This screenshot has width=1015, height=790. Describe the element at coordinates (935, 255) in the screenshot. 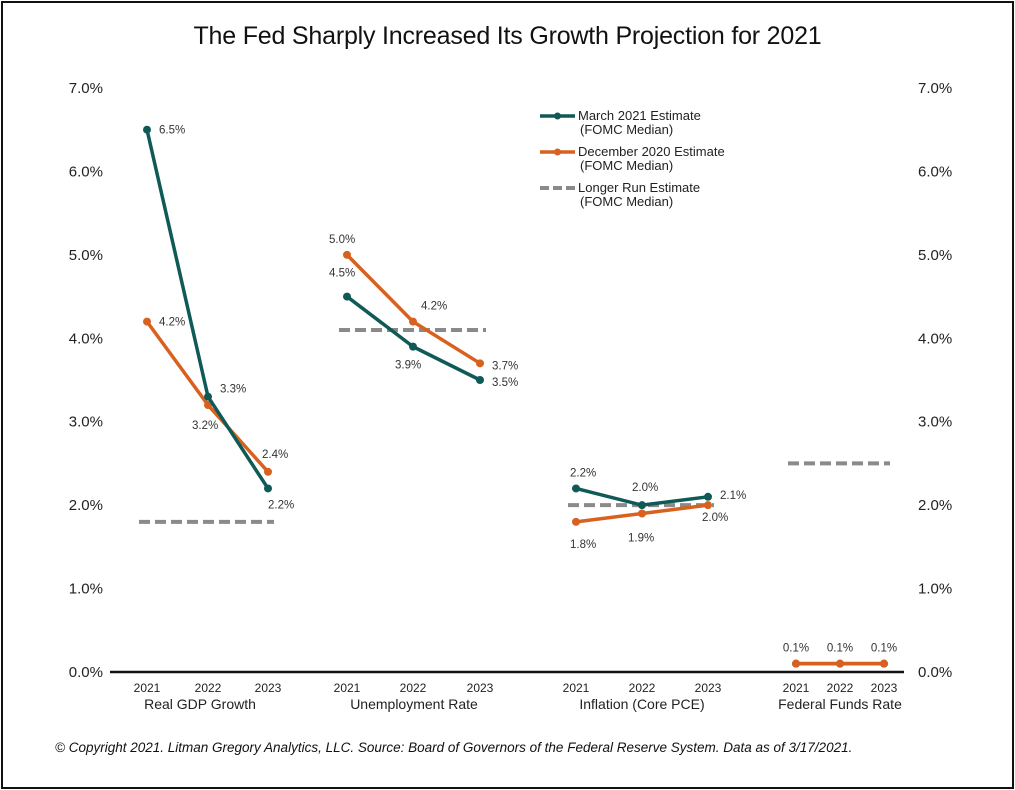

I see `y-tick-label-right: 5.0%` at that location.